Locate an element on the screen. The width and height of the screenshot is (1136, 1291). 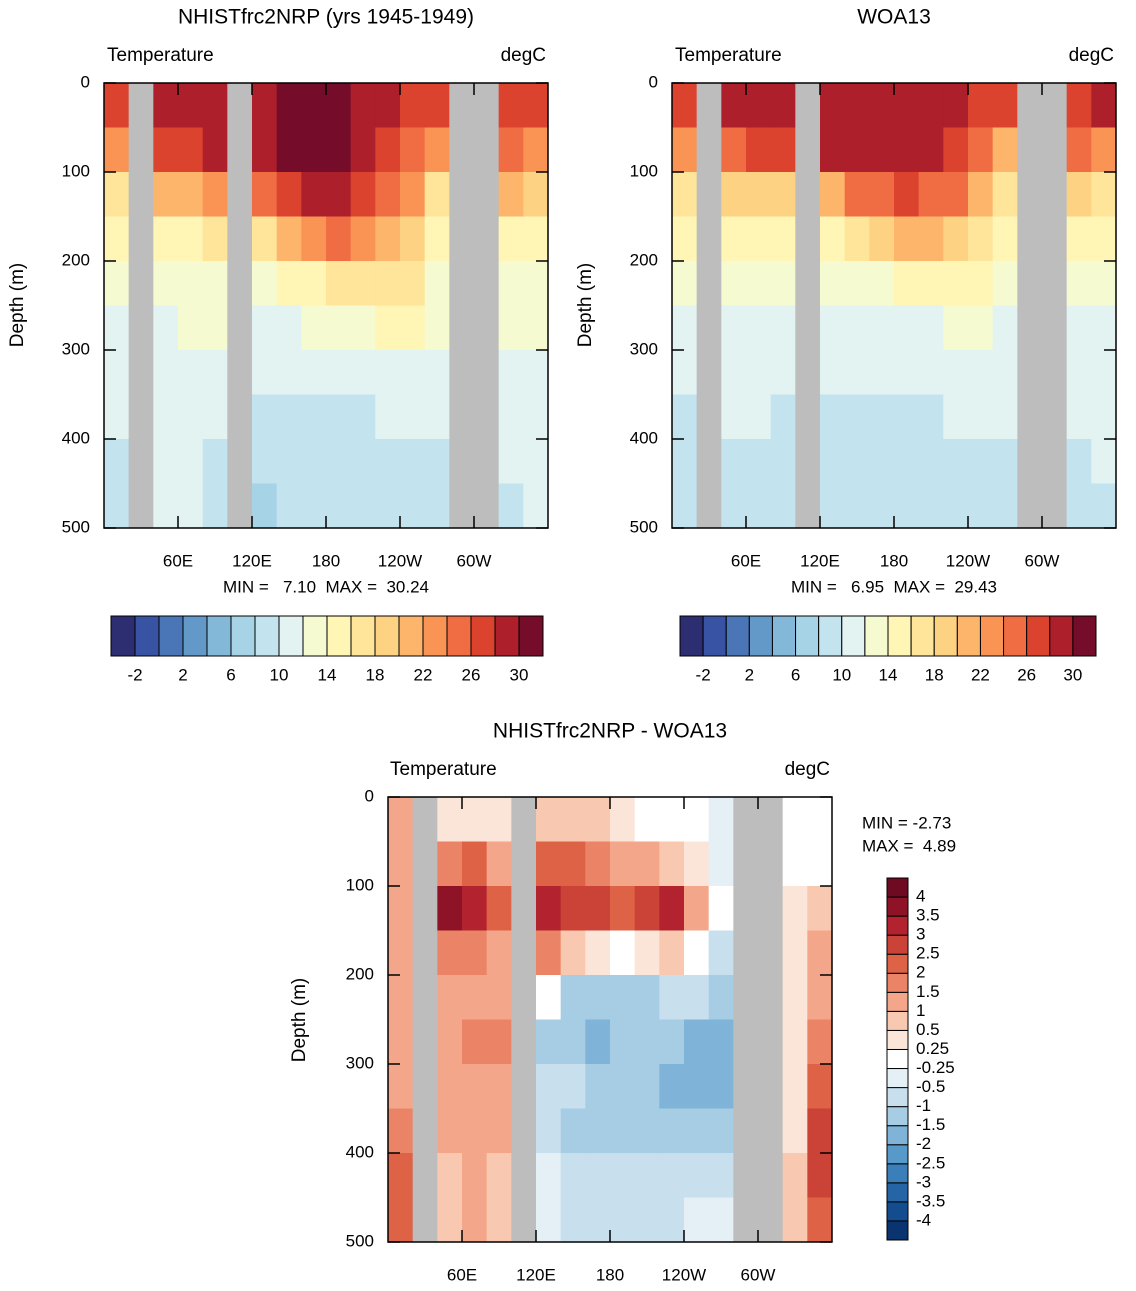
x-tick-label: 60E is located at coordinates (178, 560).